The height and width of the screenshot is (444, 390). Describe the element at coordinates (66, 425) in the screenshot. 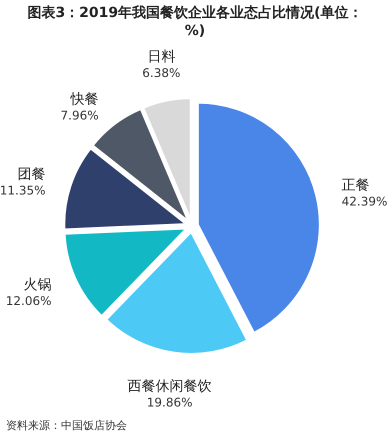

I see `text: 资料来源：中国饭店协会` at that location.